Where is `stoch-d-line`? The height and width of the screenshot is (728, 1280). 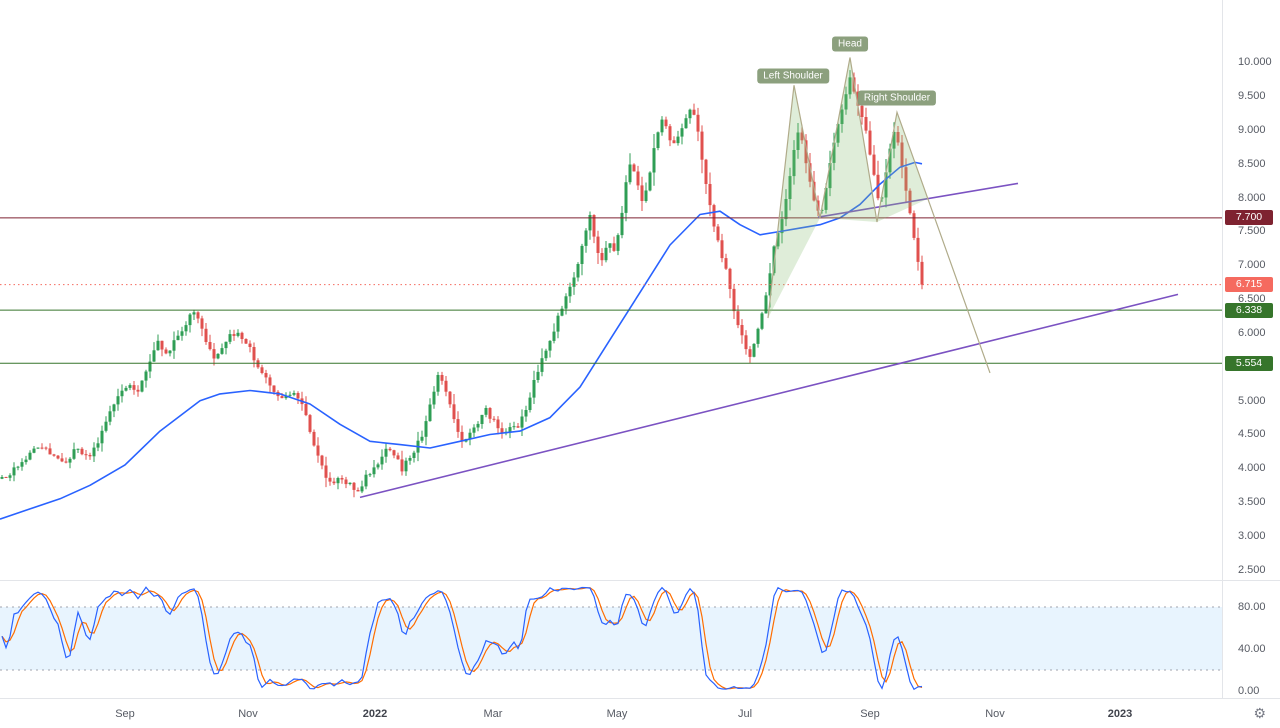
stoch-d-line is located at coordinates (462, 638).